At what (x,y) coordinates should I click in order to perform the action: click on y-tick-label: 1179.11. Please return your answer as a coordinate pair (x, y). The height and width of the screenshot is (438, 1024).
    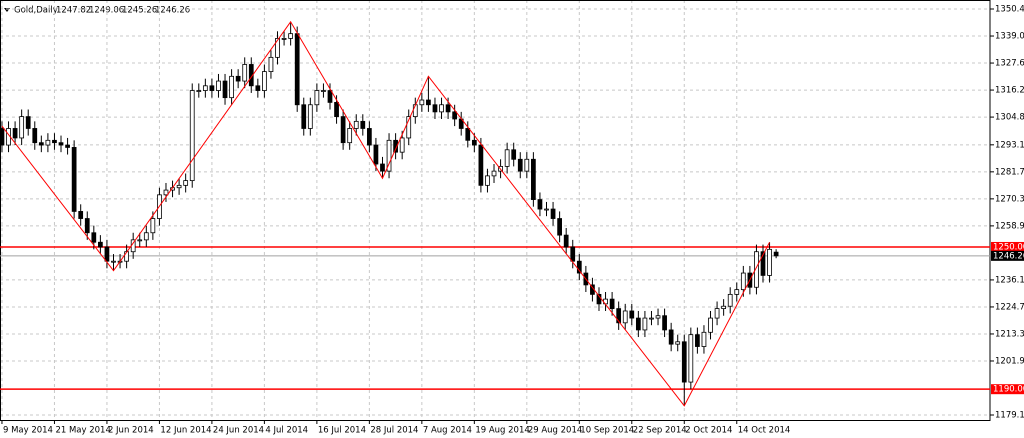
    Looking at the image, I should click on (1009, 415).